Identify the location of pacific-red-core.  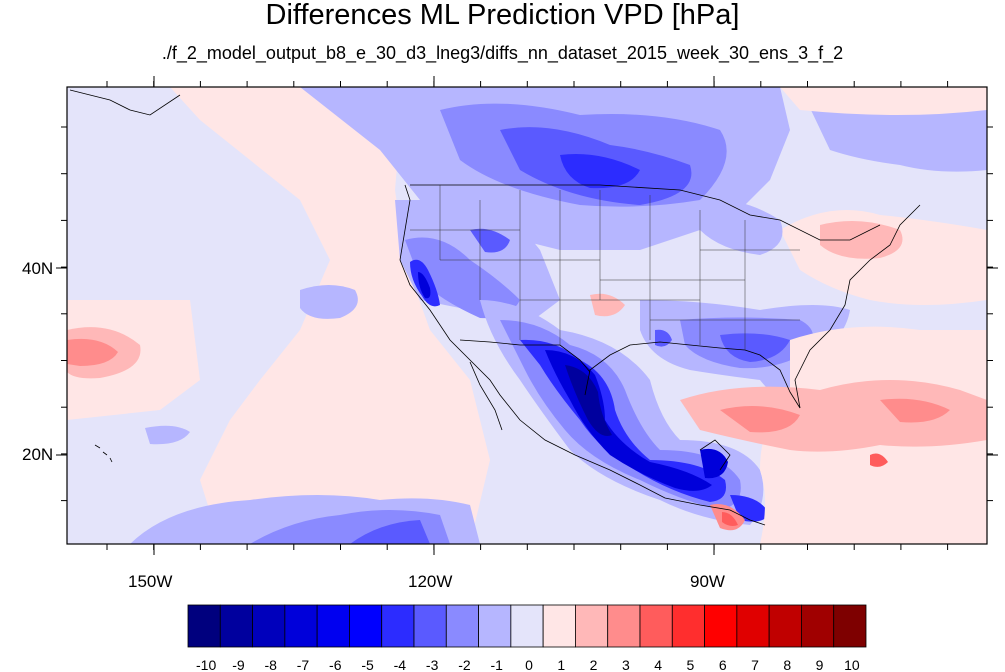
(92, 352).